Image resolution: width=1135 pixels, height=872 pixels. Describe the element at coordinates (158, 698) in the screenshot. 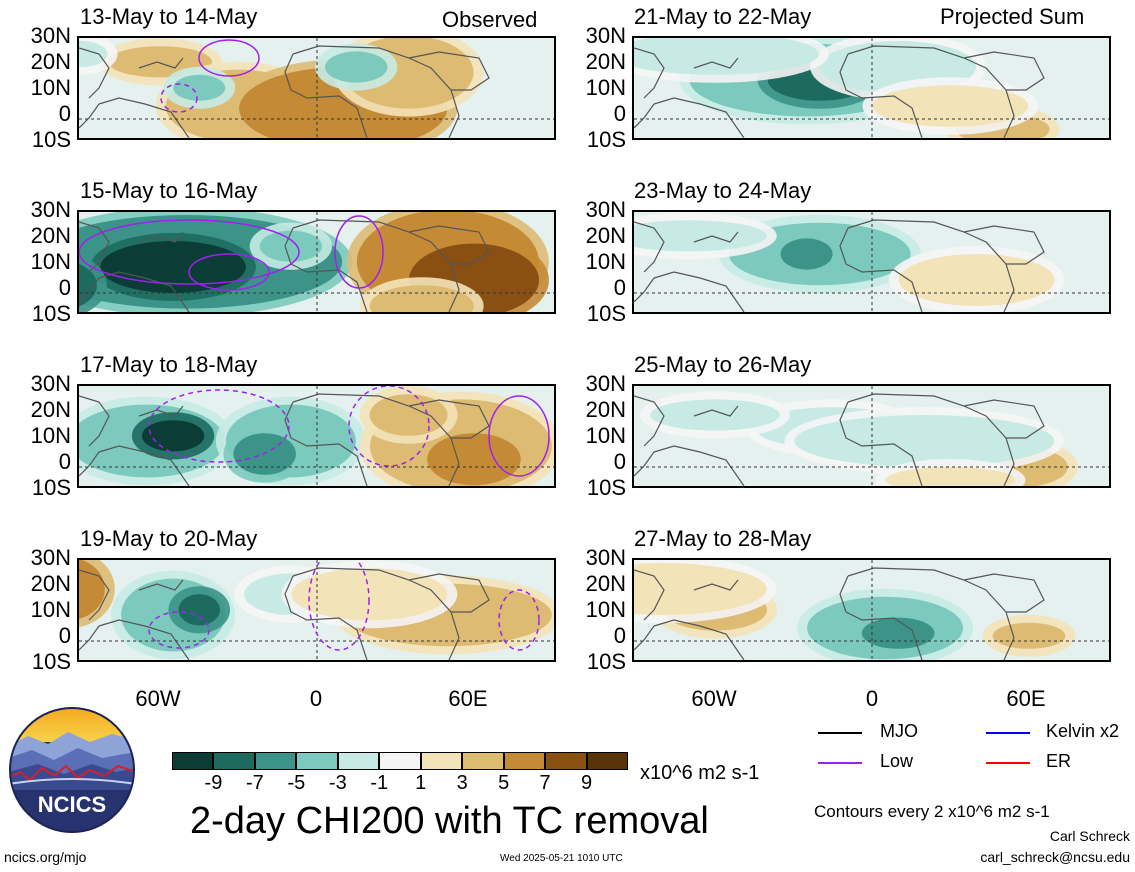

I see `lon-tick-60w-left: 60W` at that location.